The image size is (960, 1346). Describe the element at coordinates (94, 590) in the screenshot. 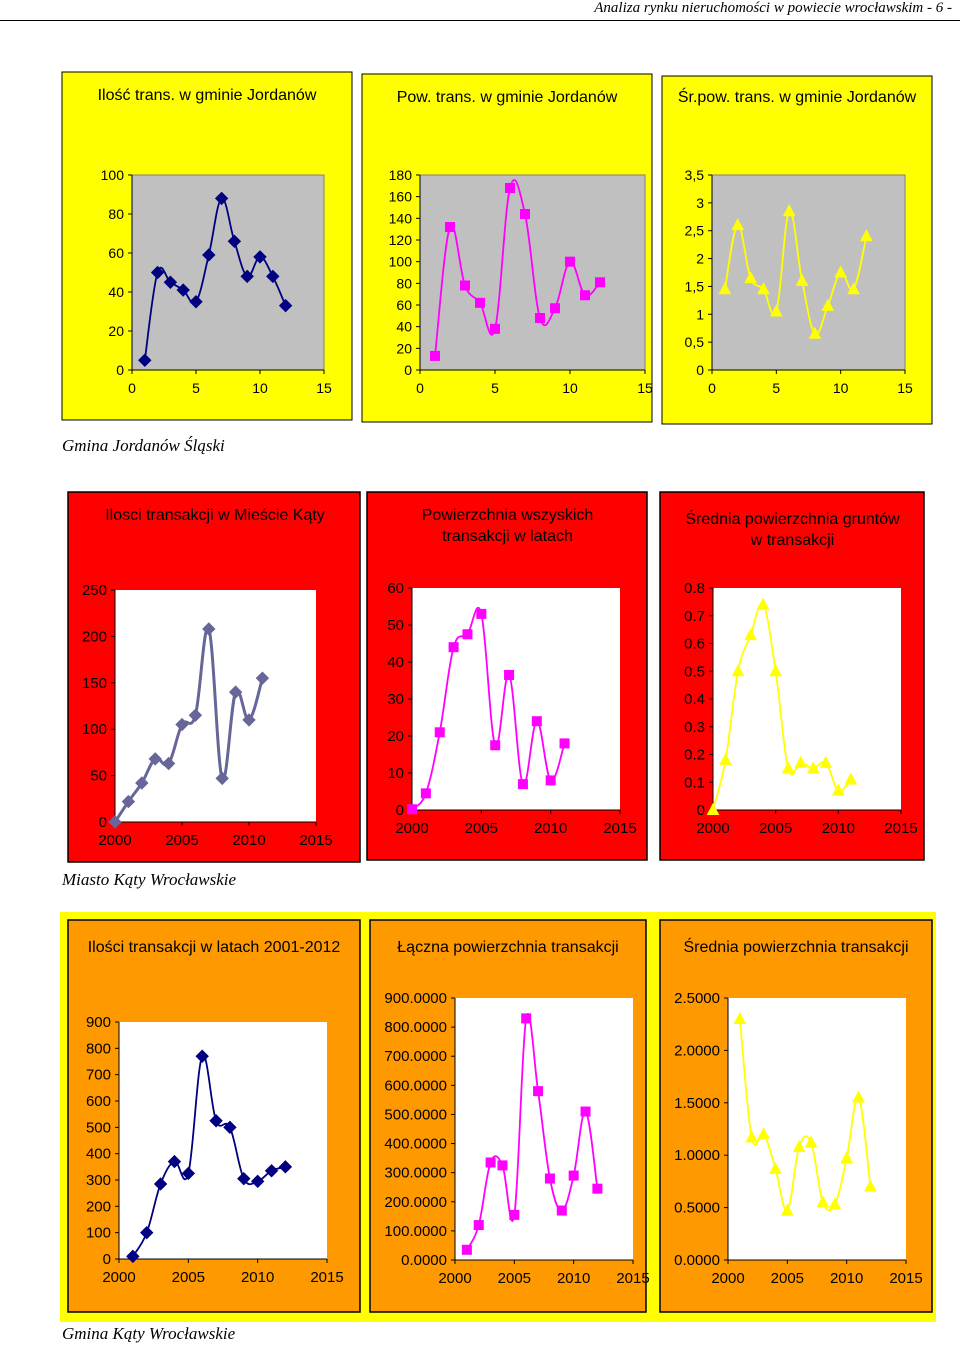

I see `y-tick-label: 250` at that location.